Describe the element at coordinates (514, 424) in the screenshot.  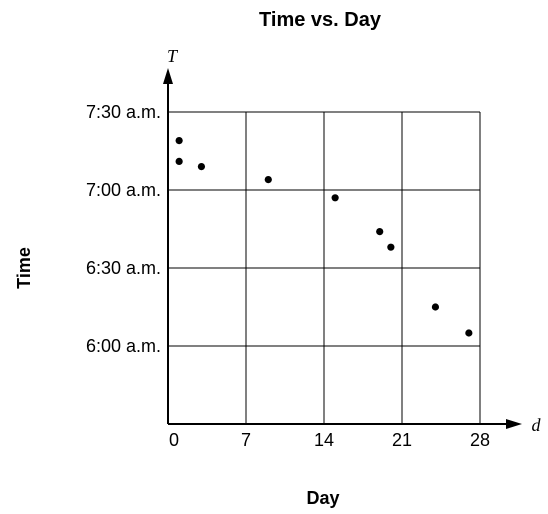
I see `x-axis-arrow-icon` at that location.